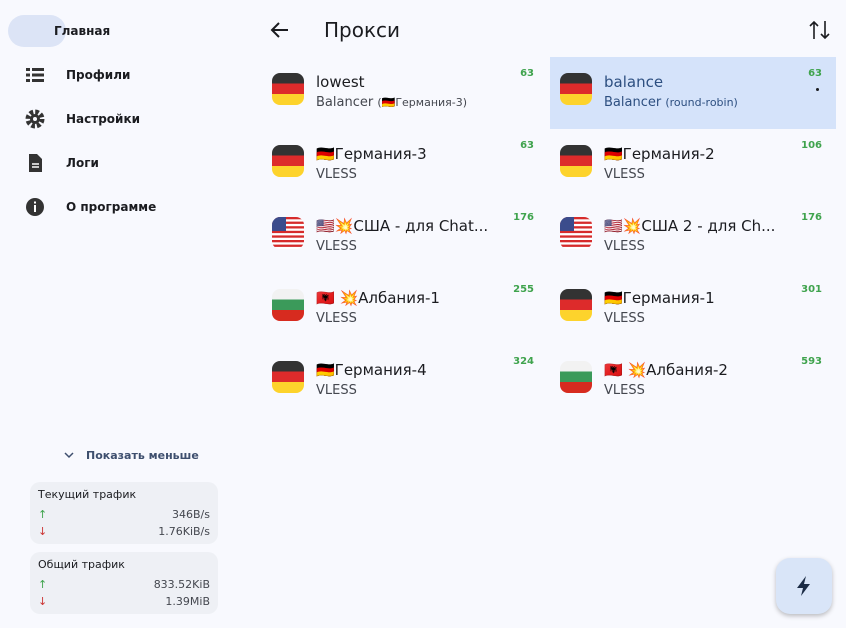 The width and height of the screenshot is (846, 628). What do you see at coordinates (187, 601) in the screenshot?
I see `down: 1.39MiB` at bounding box center [187, 601].